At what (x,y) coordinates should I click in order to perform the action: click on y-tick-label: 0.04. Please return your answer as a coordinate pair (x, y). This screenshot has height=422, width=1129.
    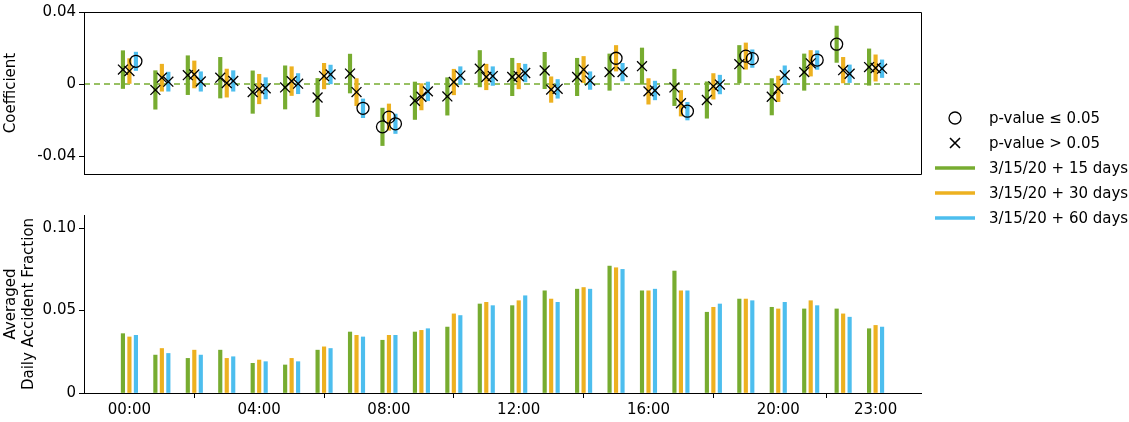
    Looking at the image, I should click on (59, 10).